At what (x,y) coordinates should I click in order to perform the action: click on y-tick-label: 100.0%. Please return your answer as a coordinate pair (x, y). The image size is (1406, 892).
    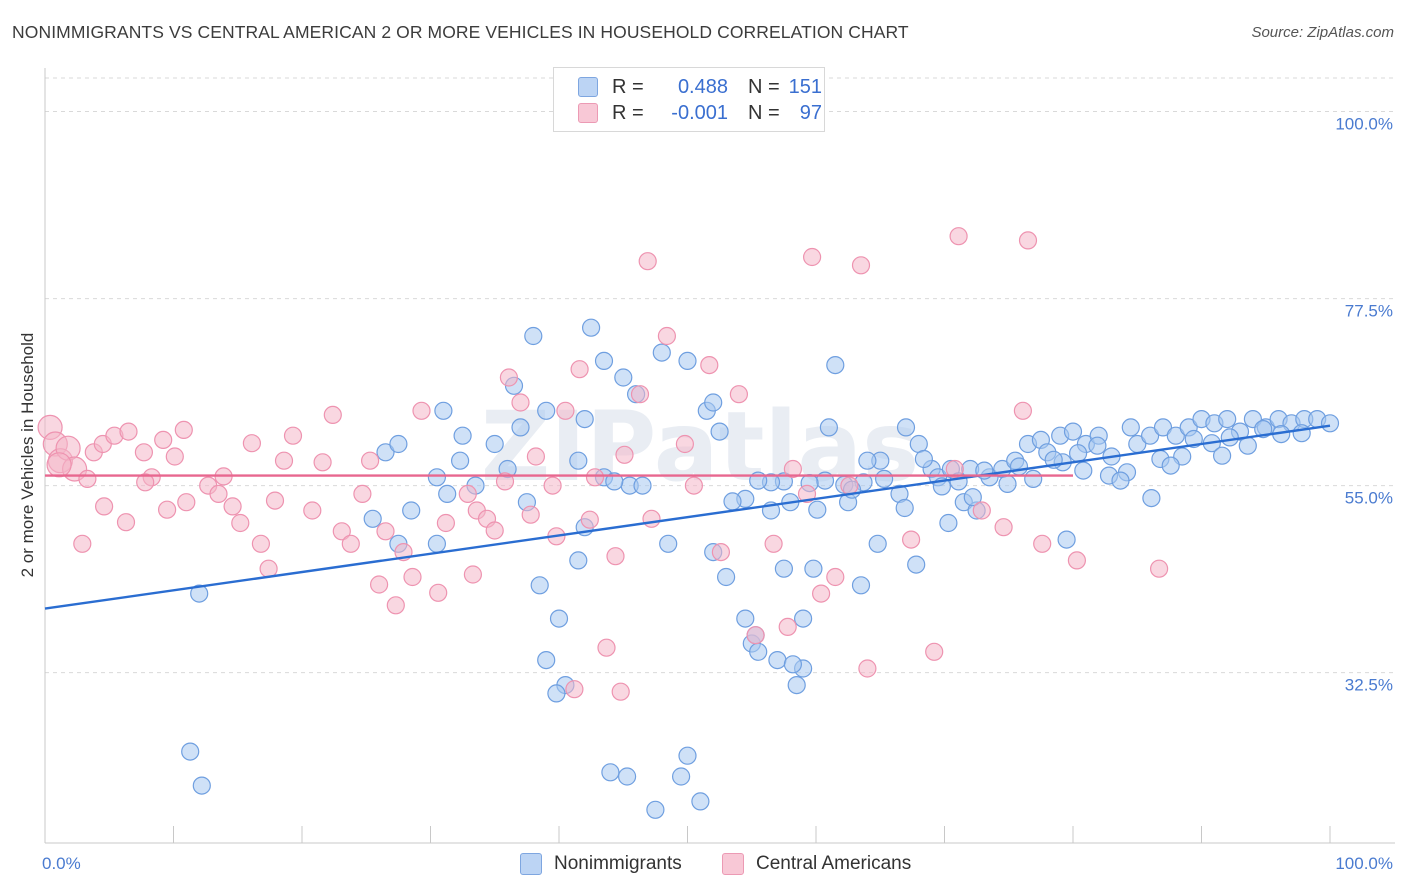
    Looking at the image, I should click on (1364, 124).